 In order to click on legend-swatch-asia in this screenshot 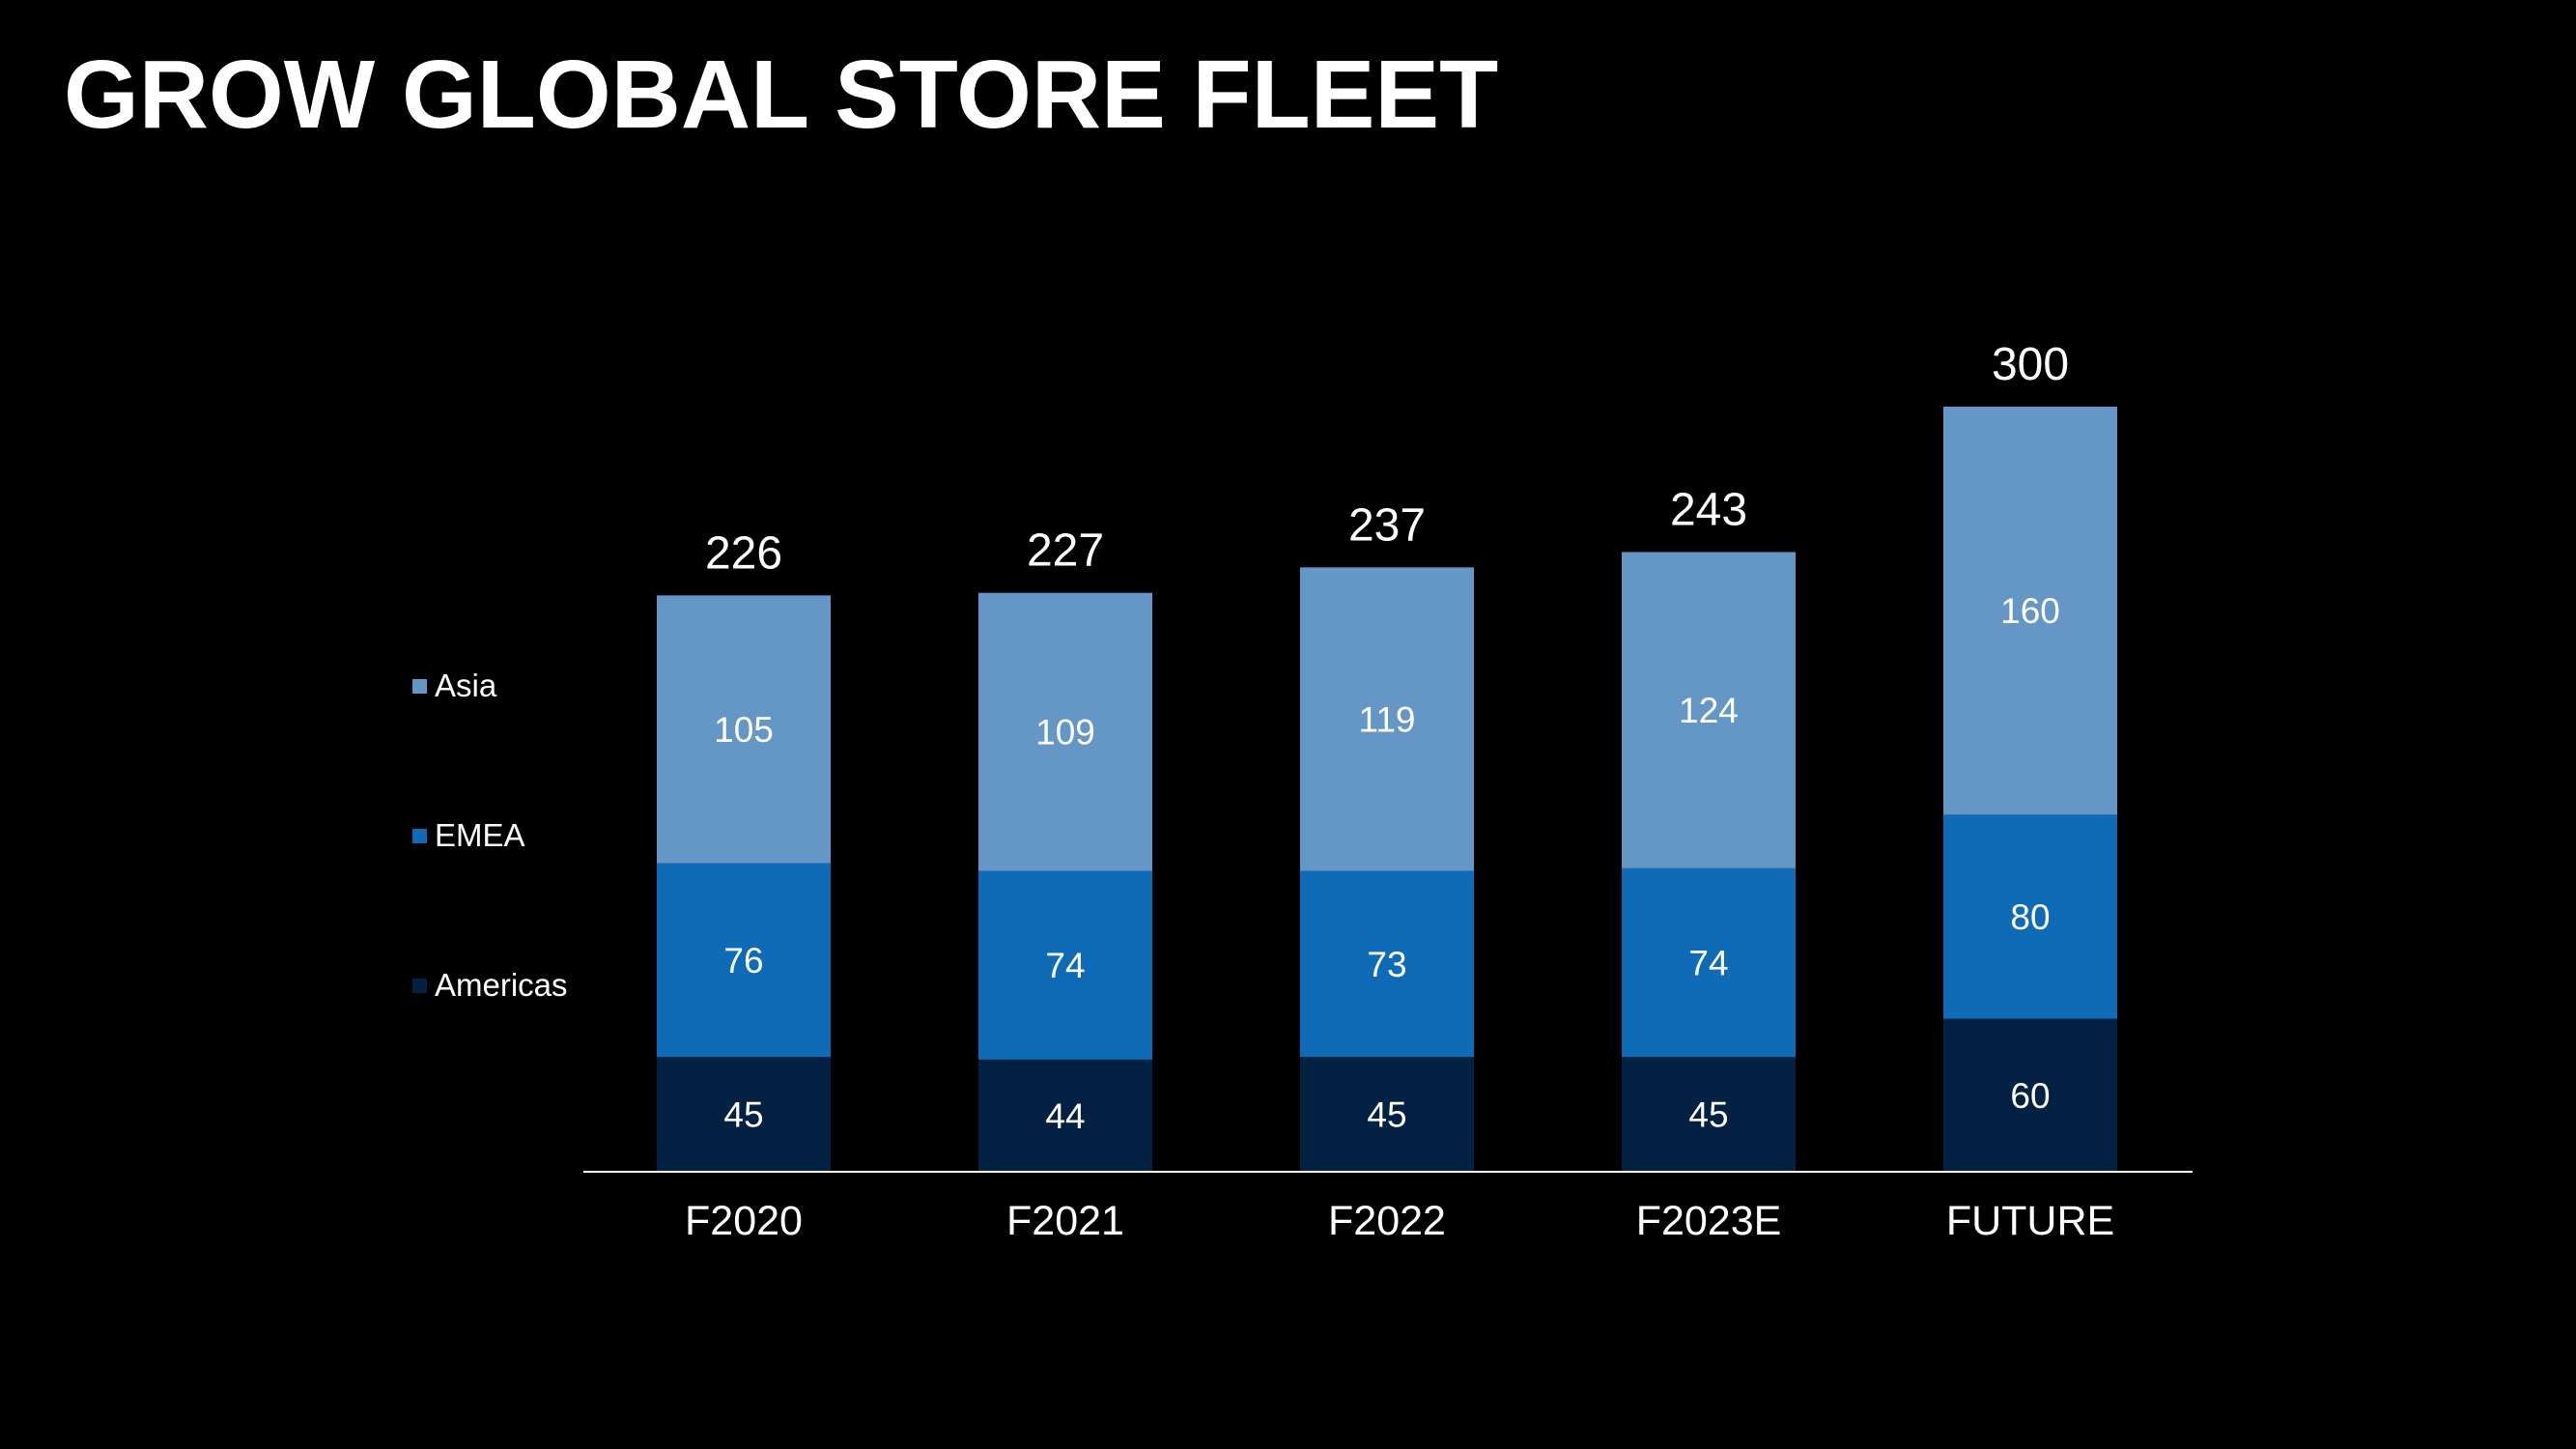, I will do `click(419, 686)`.